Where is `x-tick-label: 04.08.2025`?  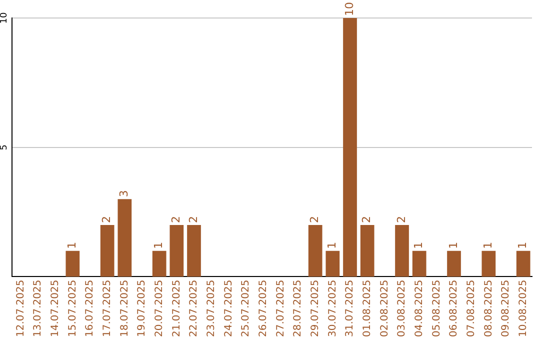
x-tick-label: 04.08.2025 is located at coordinates (419, 309).